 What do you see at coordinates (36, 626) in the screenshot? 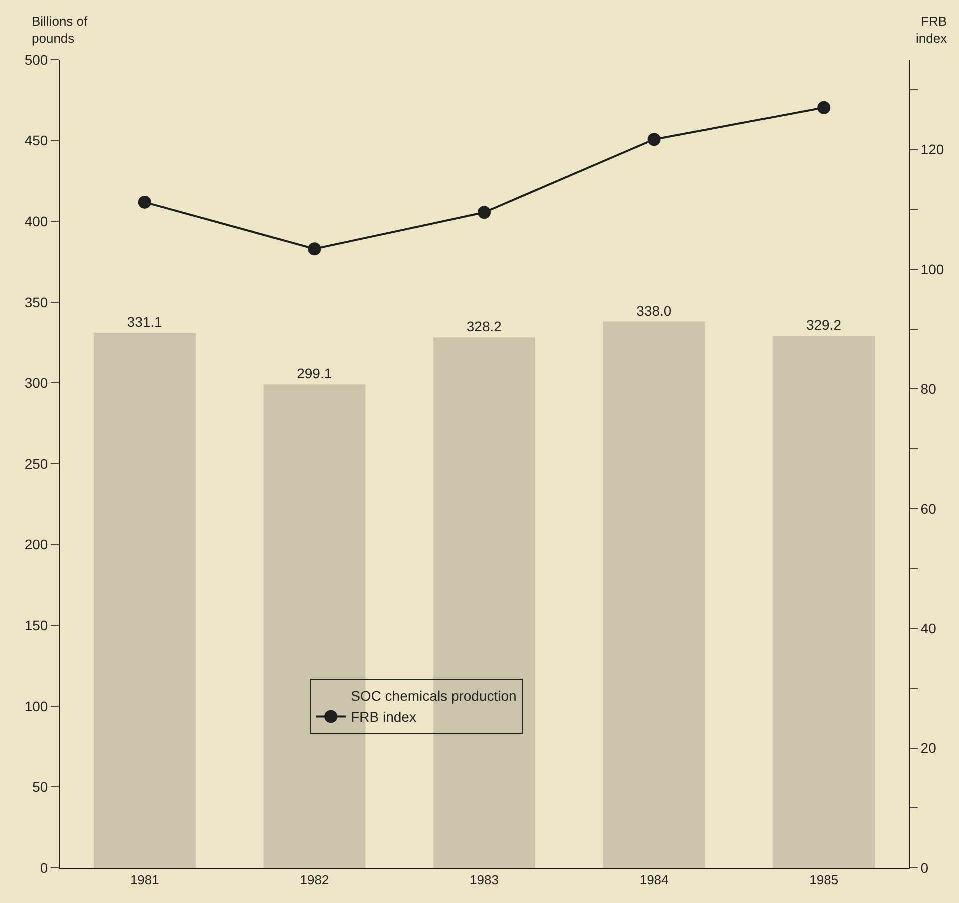
I see `y-tick-label: 150` at bounding box center [36, 626].